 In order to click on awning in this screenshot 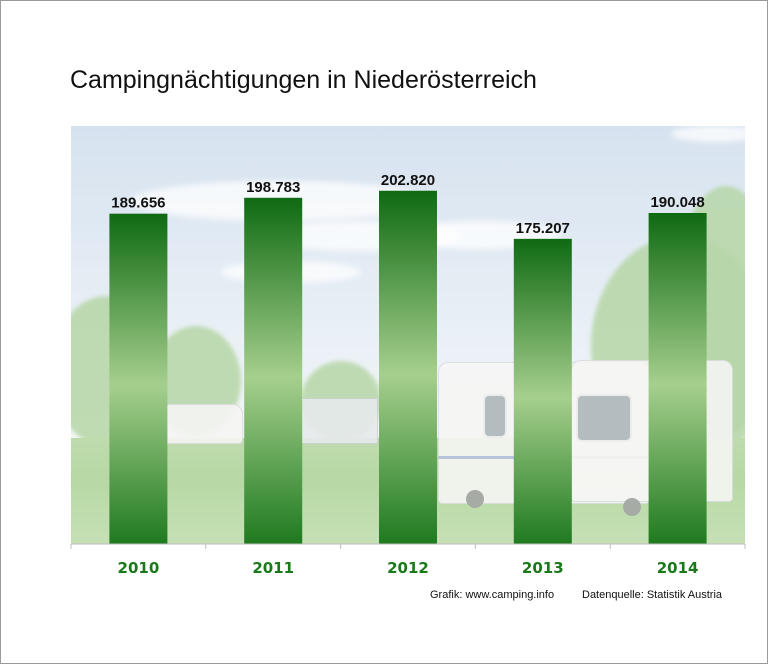, I will do `click(339, 421)`.